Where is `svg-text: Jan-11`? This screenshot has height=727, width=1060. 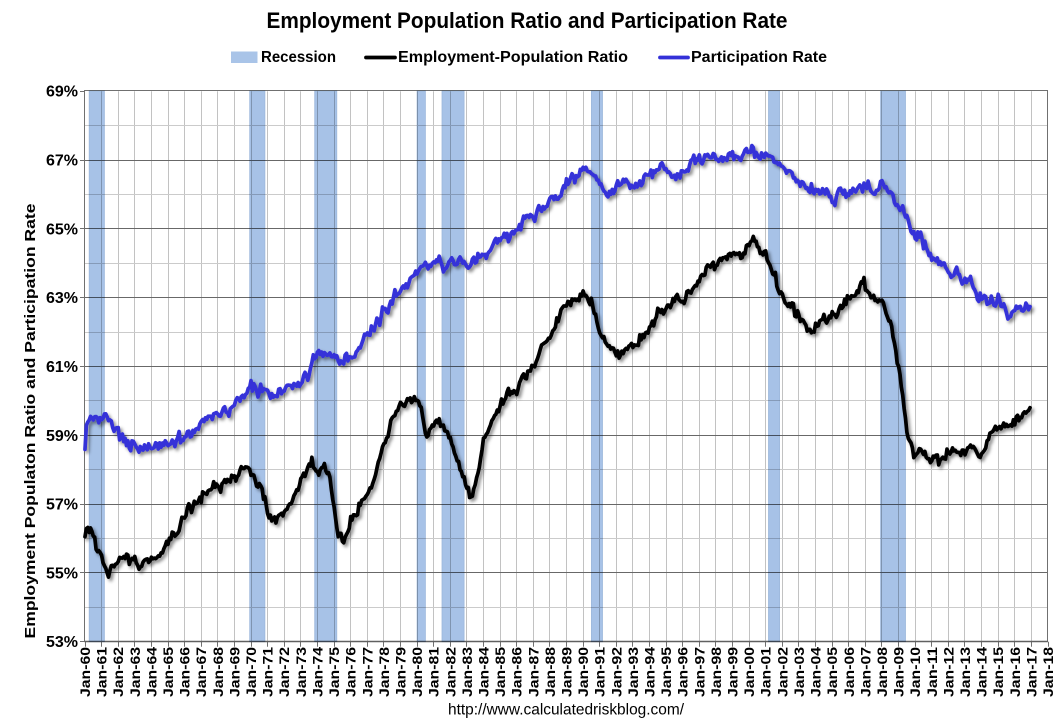
svg-text: Jan-11 is located at coordinates (932, 672).